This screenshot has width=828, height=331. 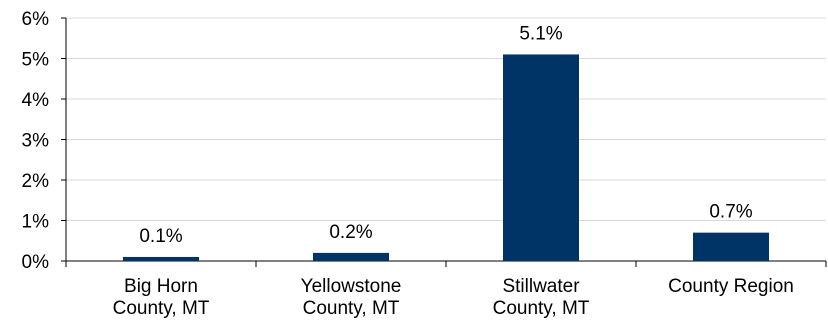 I want to click on data-label: 0.2%, so click(x=350, y=232).